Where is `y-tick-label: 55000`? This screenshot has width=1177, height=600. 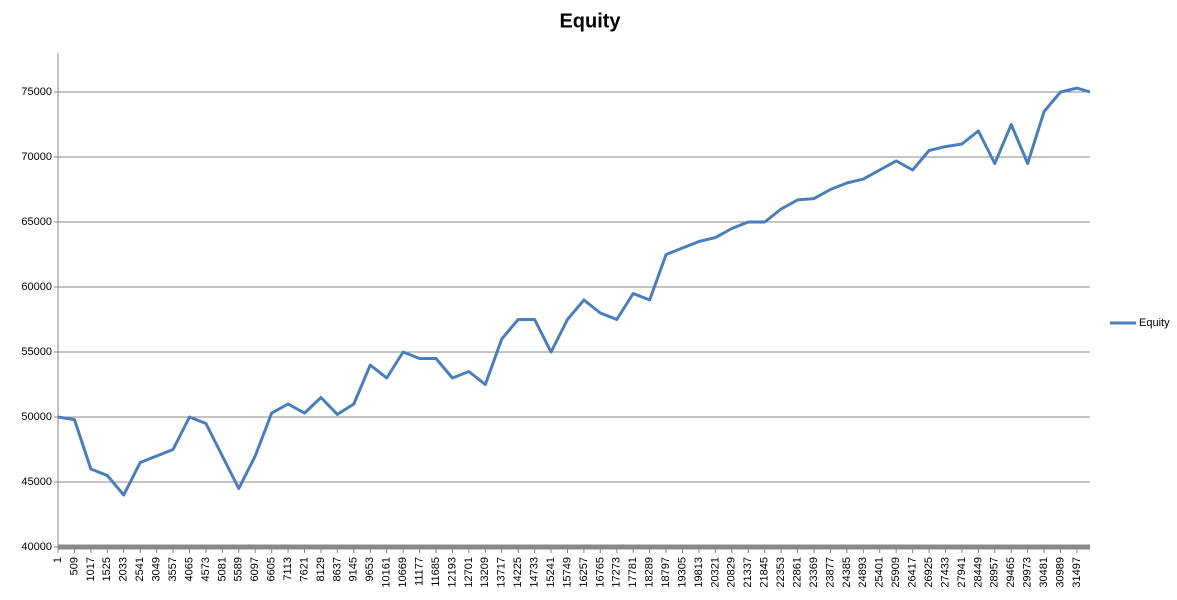
y-tick-label: 55000 is located at coordinates (36, 352).